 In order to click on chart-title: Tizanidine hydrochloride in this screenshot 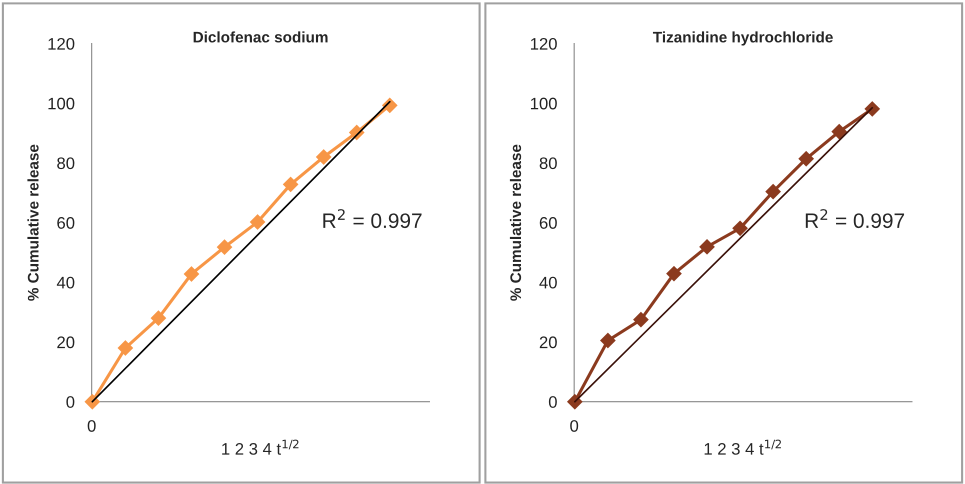, I will do `click(742, 38)`.